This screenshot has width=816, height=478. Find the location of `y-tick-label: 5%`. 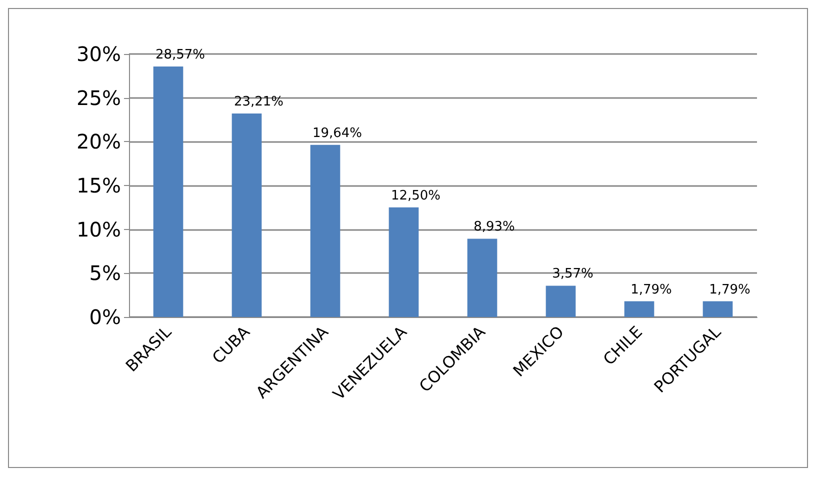

y-tick-label: 5% is located at coordinates (105, 273).